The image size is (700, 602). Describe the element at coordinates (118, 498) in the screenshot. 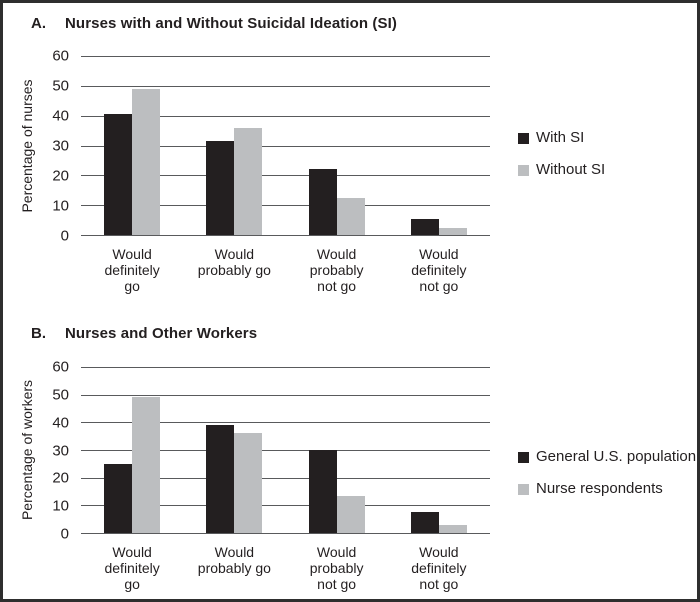

I see `bar-general-u-s-population-would-definitely-go` at that location.